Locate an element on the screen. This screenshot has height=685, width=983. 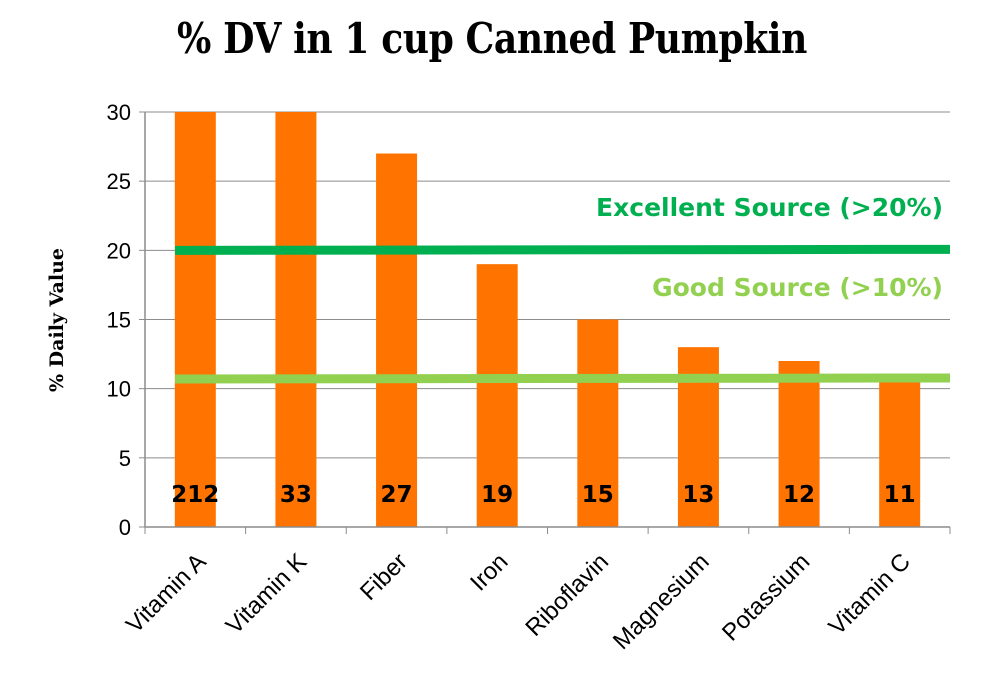
x-category-label: Vitamin C is located at coordinates (870, 594).